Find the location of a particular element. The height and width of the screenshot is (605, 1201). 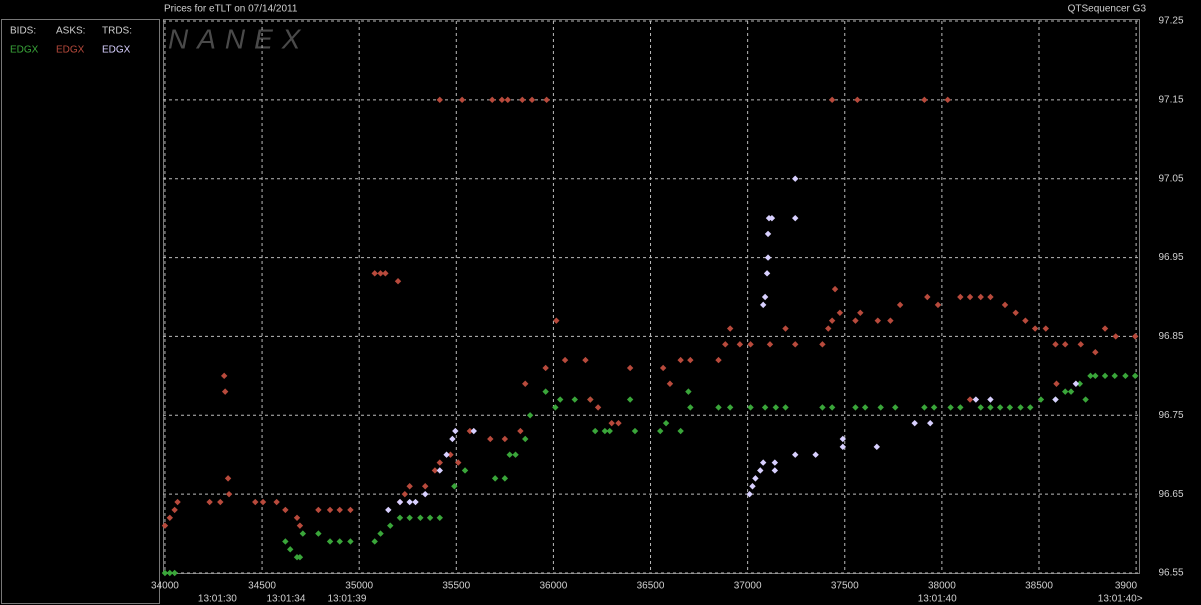

y-tick-label: 96.75 is located at coordinates (1170, 415).